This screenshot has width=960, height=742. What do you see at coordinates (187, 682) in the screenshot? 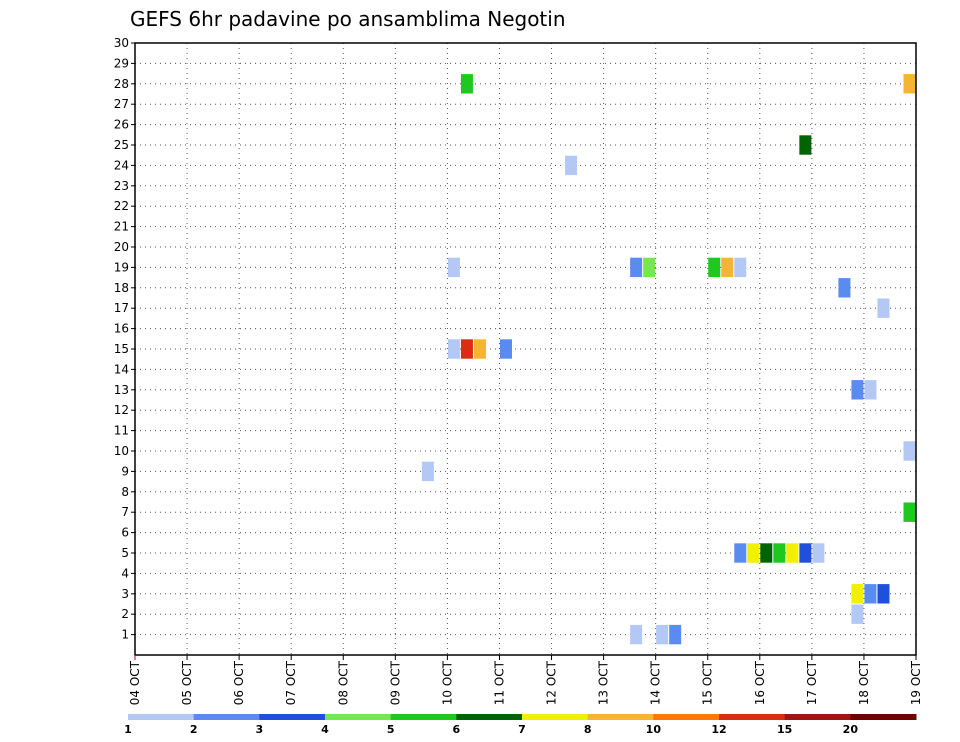
I see `x-tick-label: 05 OCT` at bounding box center [187, 682].